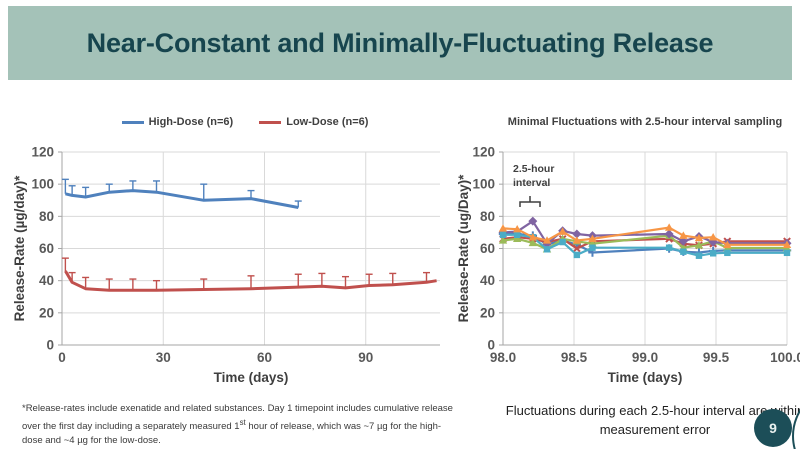 Image resolution: width=800 pixels, height=449 pixels. I want to click on high-dose-legend-label: High-Dose (n=6), so click(191, 122).